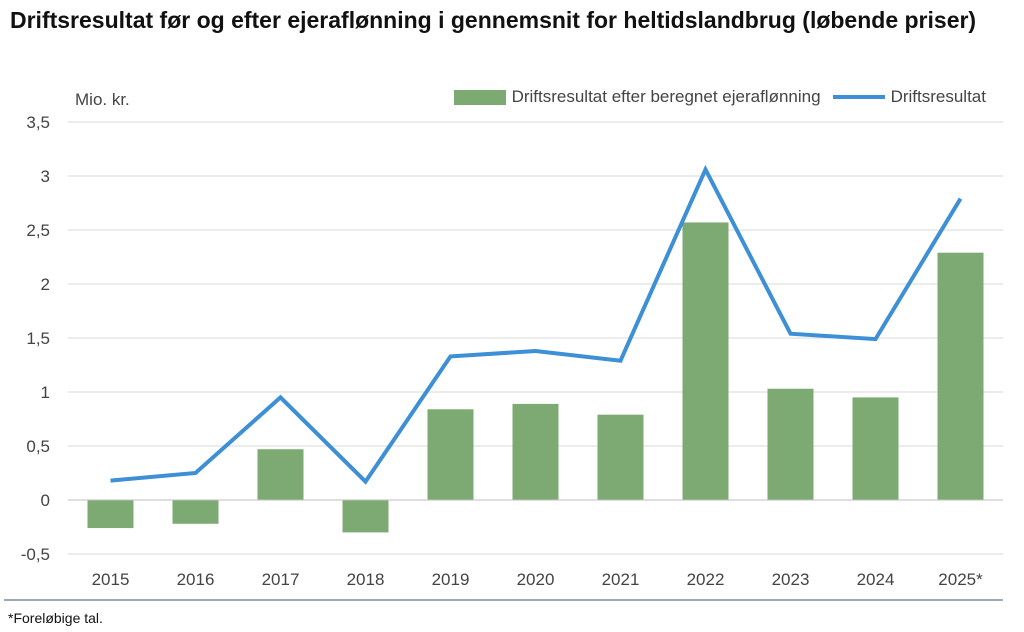  I want to click on x-tick-label: 2018, so click(366, 579).